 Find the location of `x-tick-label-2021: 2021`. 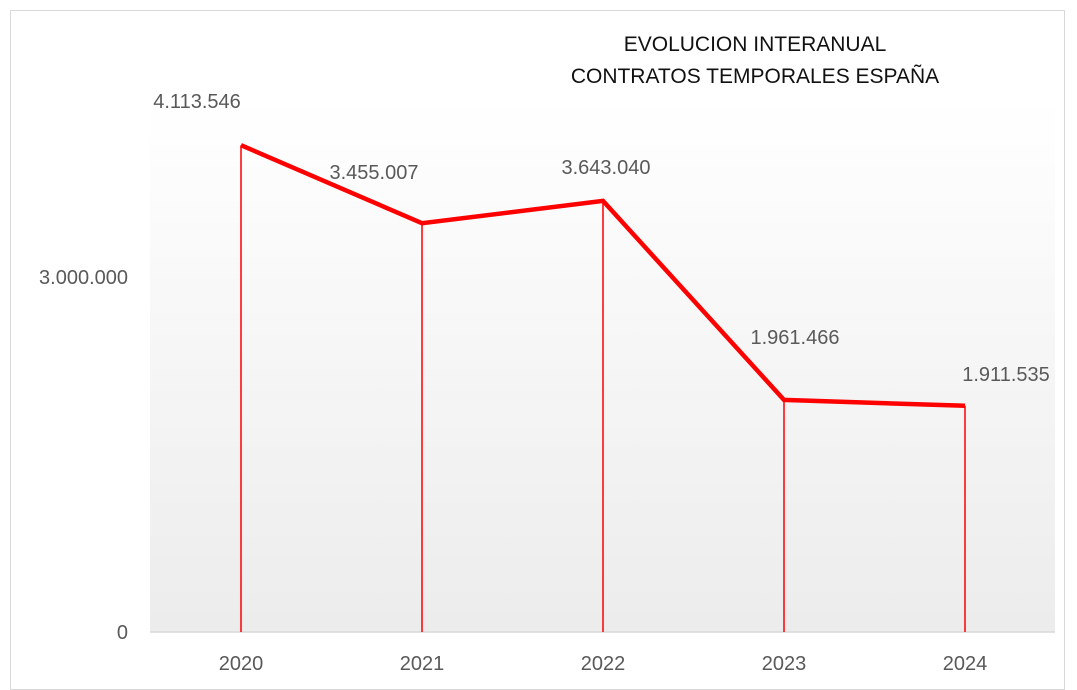

x-tick-label-2021: 2021 is located at coordinates (422, 664).